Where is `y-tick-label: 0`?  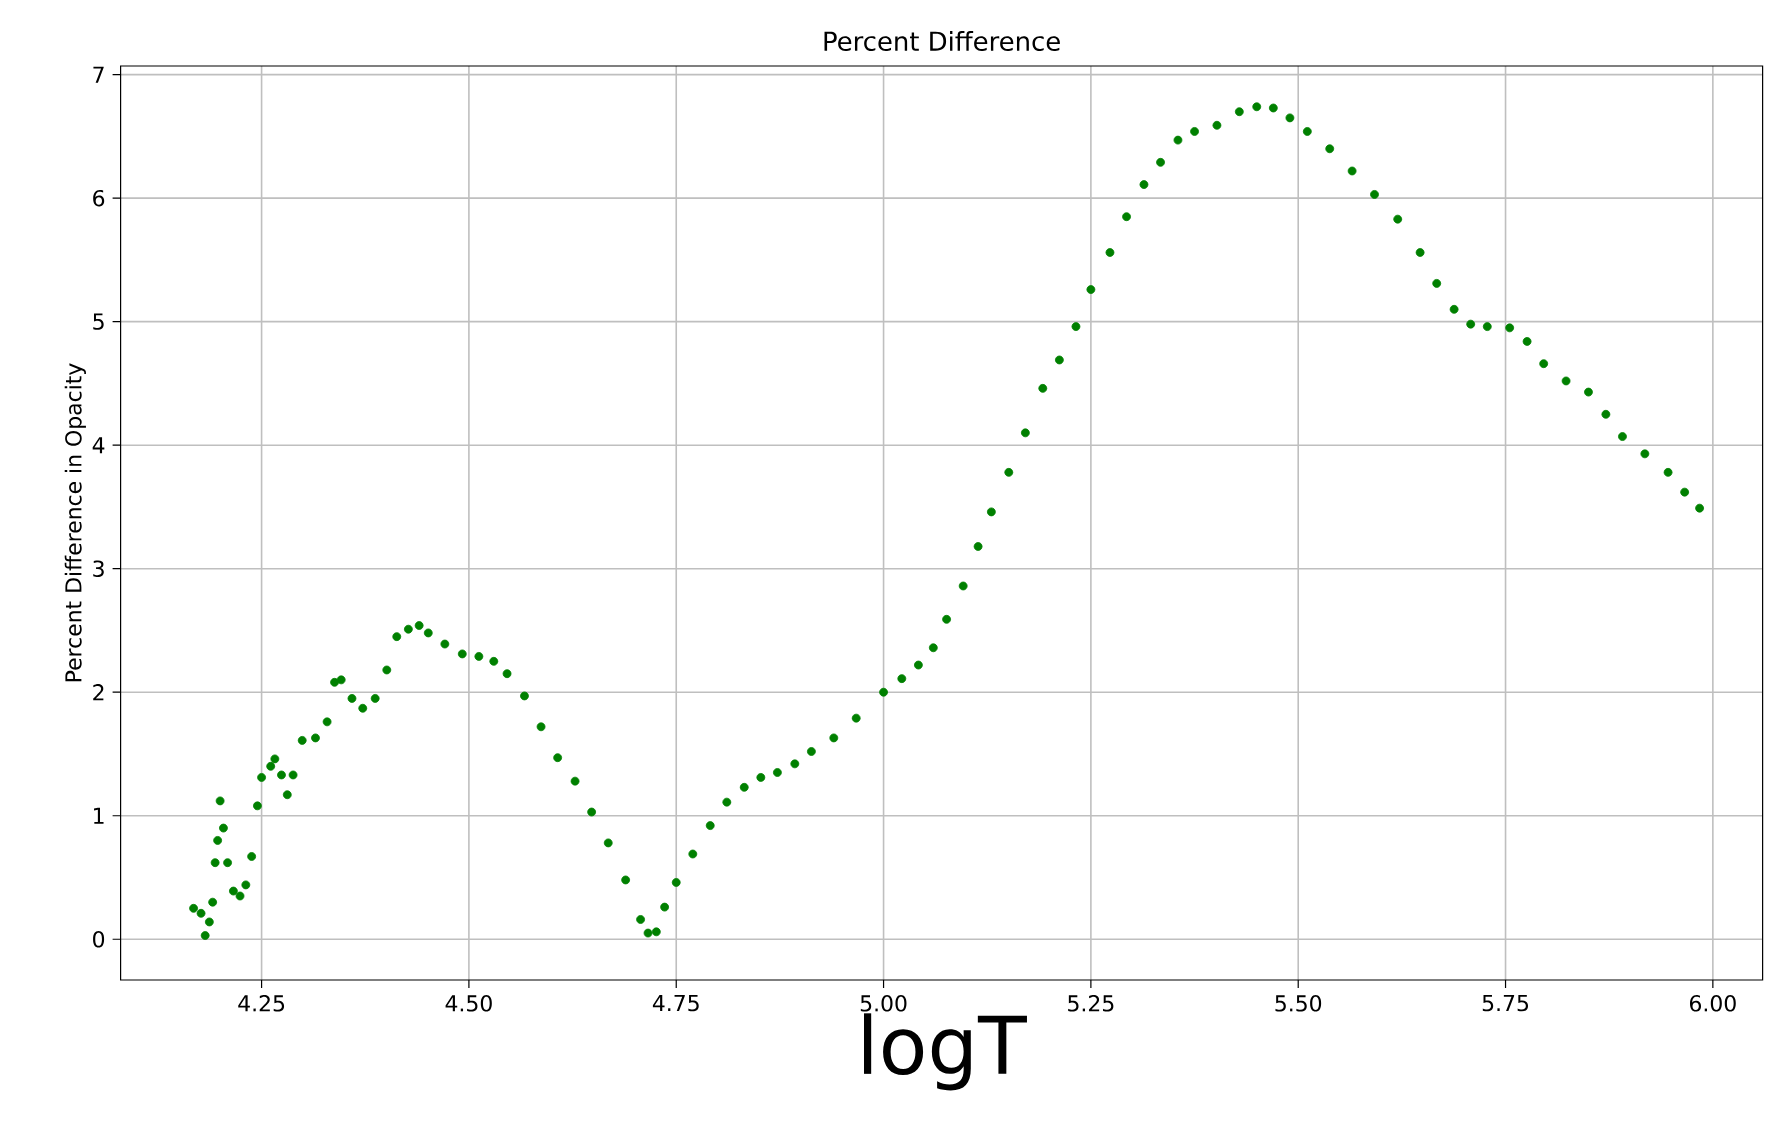 y-tick-label: 0 is located at coordinates (99, 939).